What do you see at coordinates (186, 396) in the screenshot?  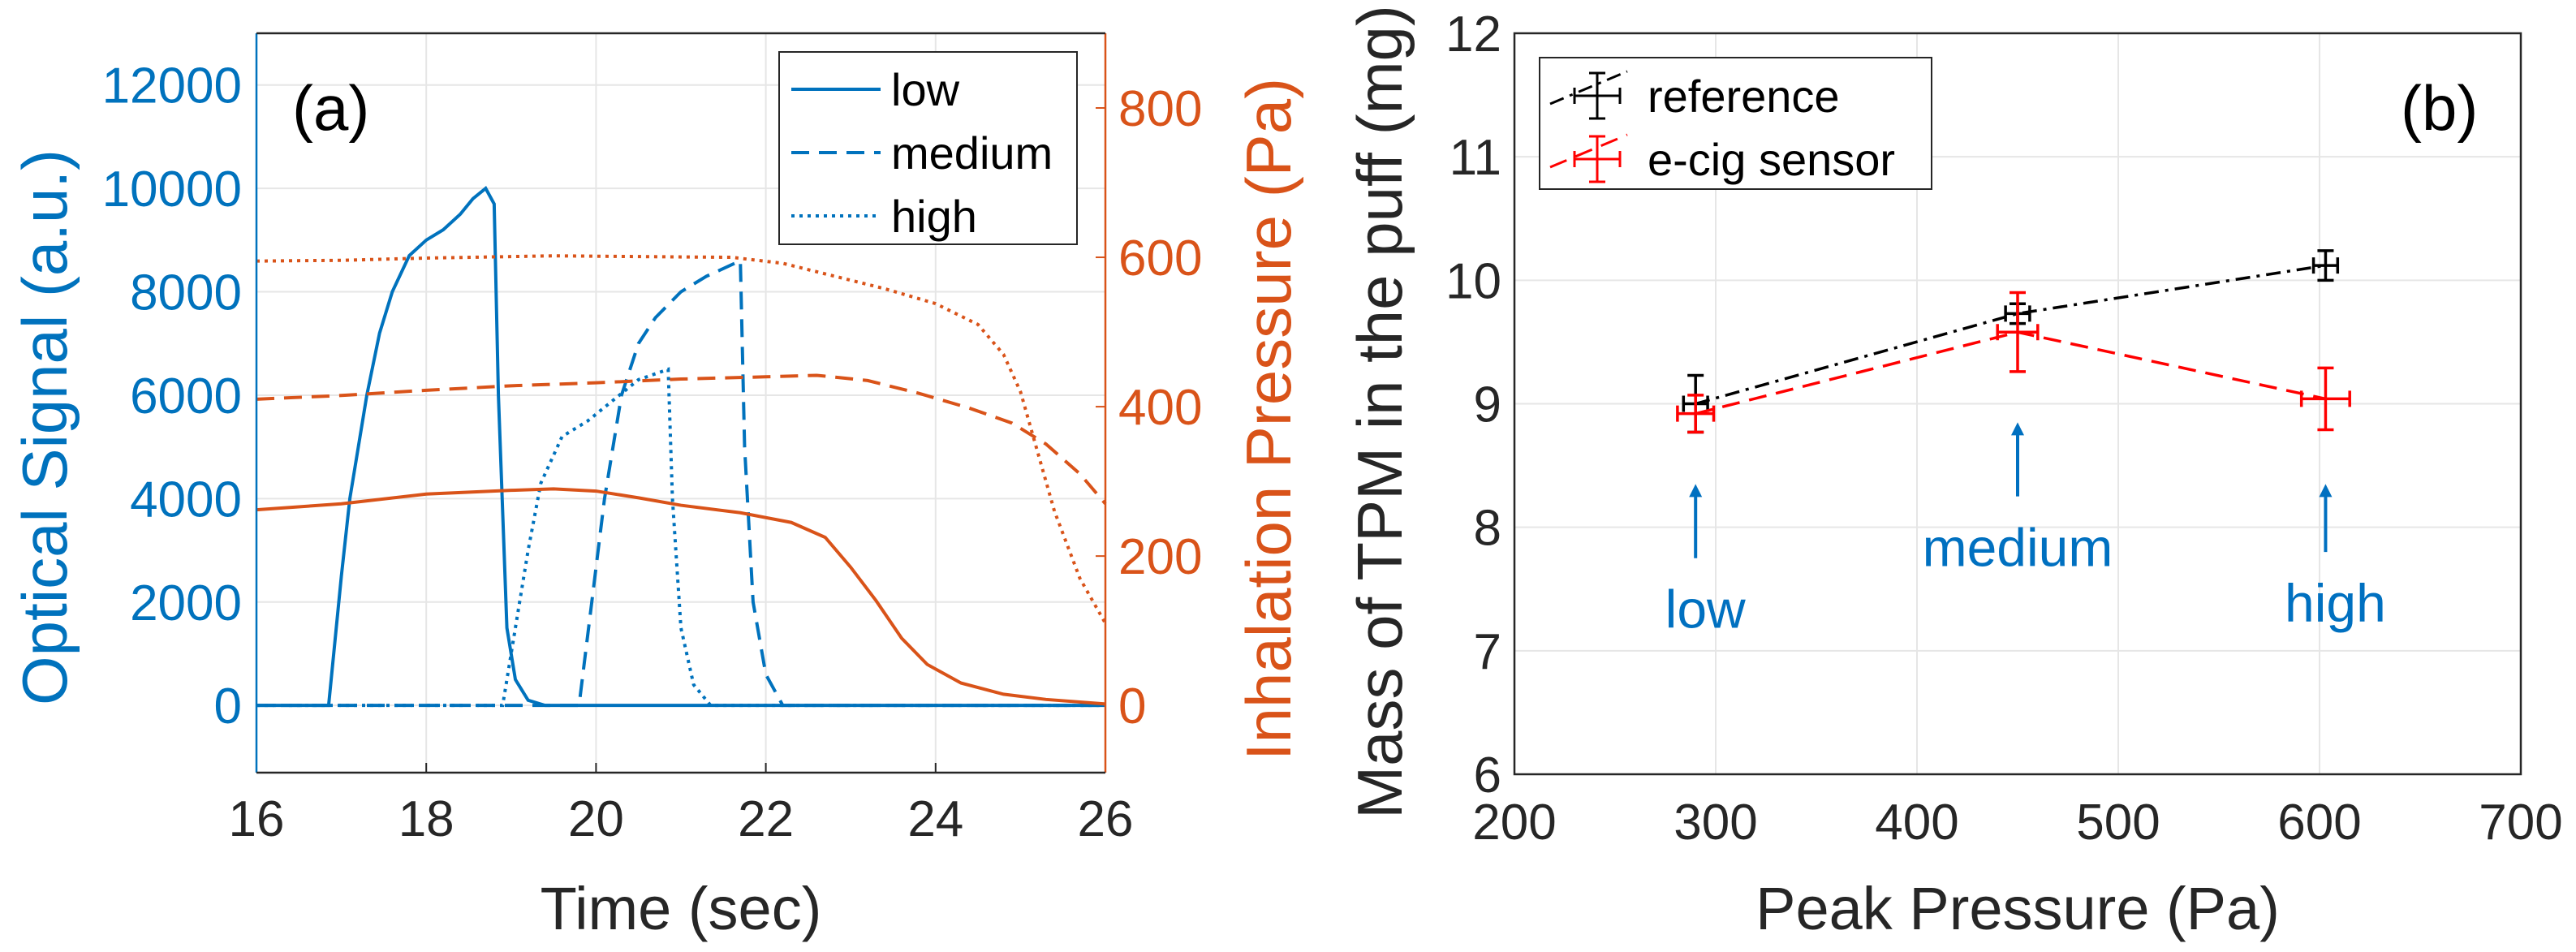 I see `y-left-tick-label: 6000` at bounding box center [186, 396].